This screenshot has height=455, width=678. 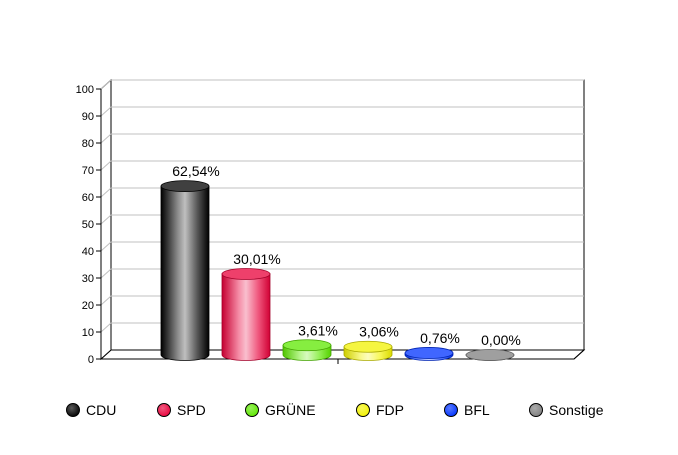 What do you see at coordinates (88, 306) in the screenshot?
I see `y-tick-label: 20` at bounding box center [88, 306].